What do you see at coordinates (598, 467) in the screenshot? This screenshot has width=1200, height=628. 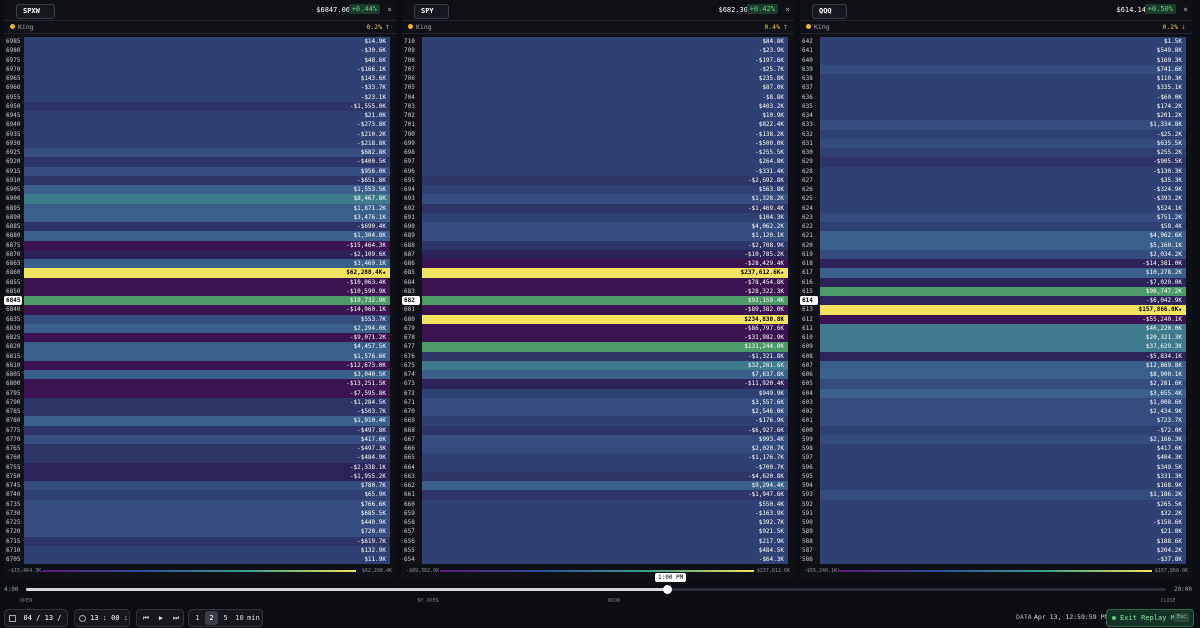 I see `strike-row: 664 -$700.7K` at bounding box center [598, 467].